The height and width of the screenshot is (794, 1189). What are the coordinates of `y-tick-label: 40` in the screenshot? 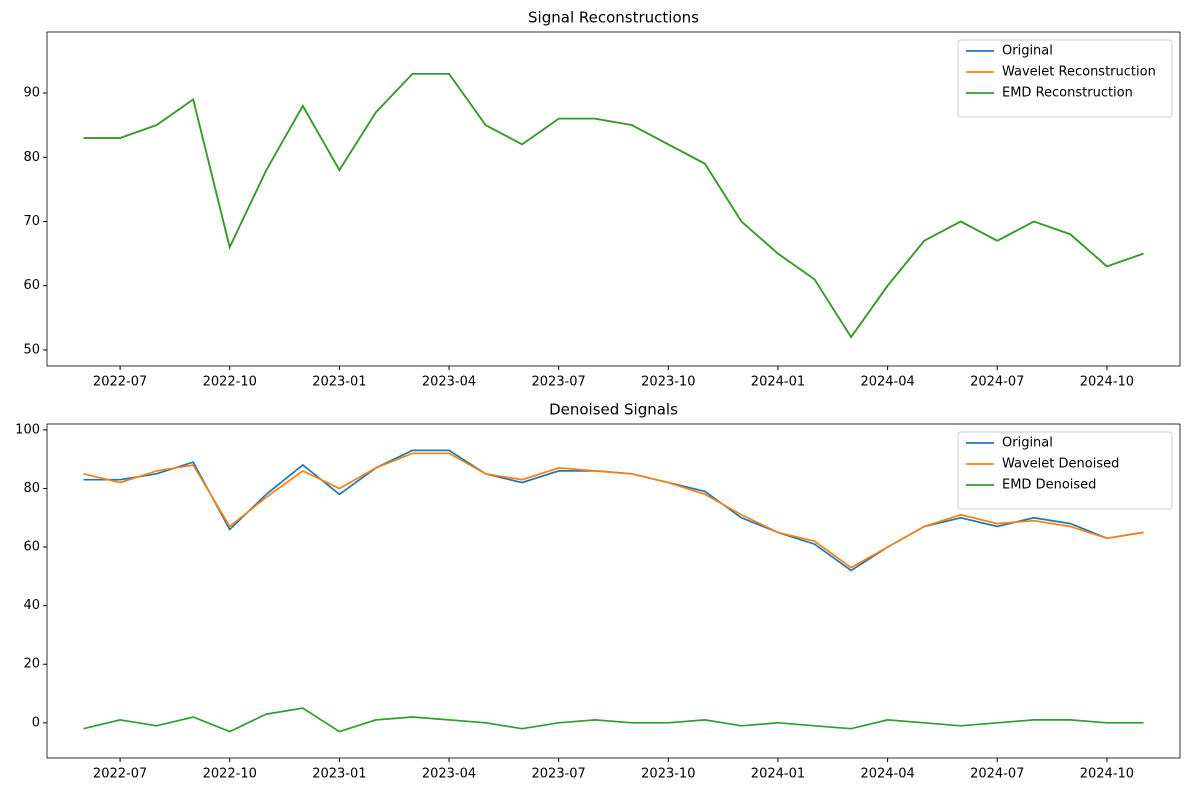 It's located at (31, 605).